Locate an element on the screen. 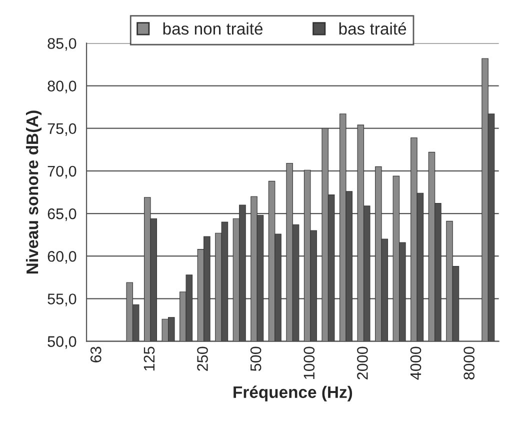  legend-label: bas non traité is located at coordinates (213, 28).